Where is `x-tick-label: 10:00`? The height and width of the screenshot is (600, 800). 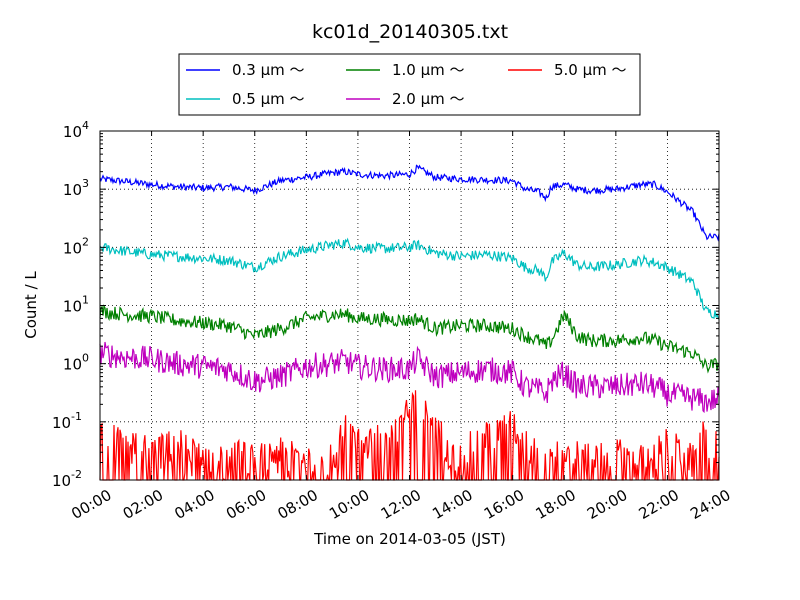
x-tick-label: 10:00 is located at coordinates (349, 504).